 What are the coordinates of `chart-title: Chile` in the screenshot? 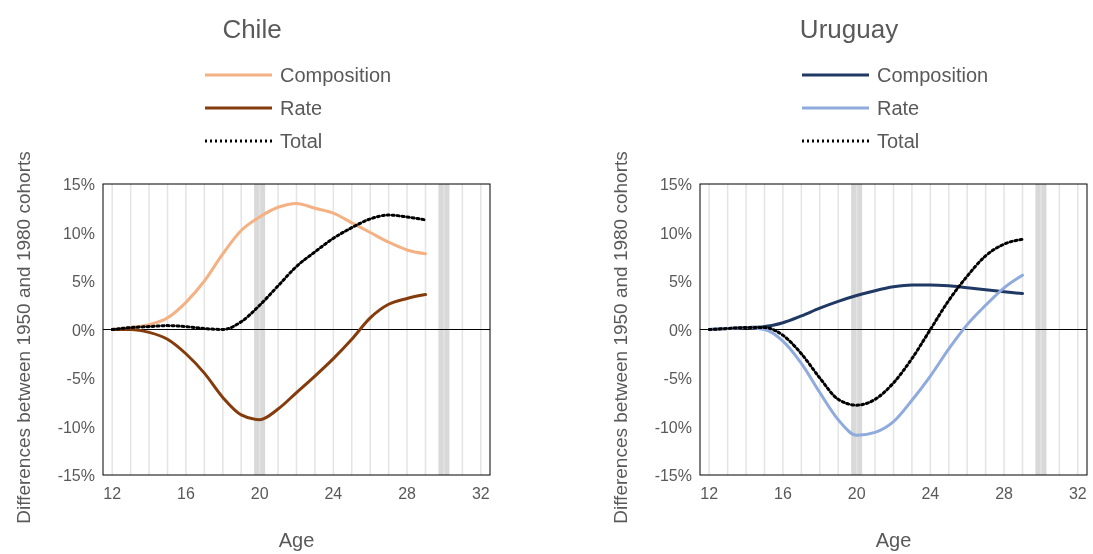 It's located at (252, 29).